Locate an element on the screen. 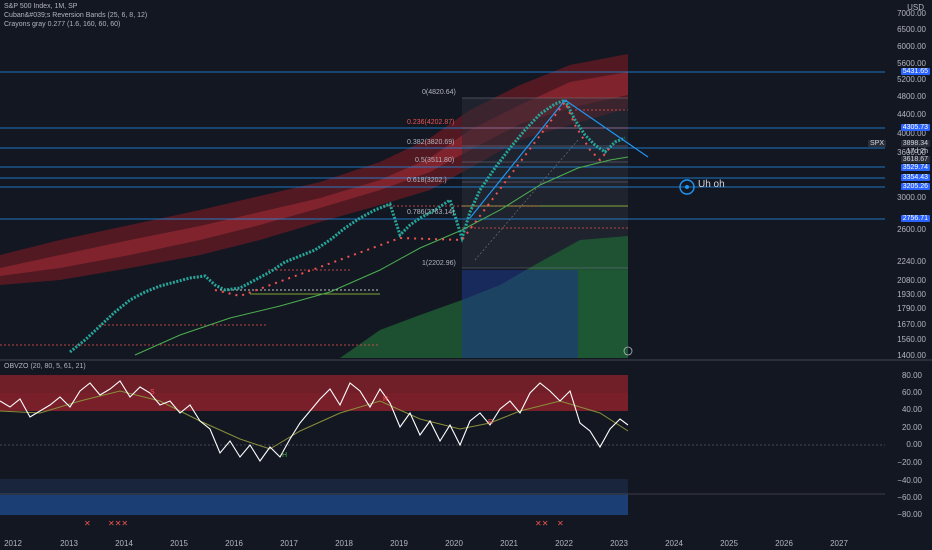  price-axis-tick: 4400.00 is located at coordinates (911, 114).